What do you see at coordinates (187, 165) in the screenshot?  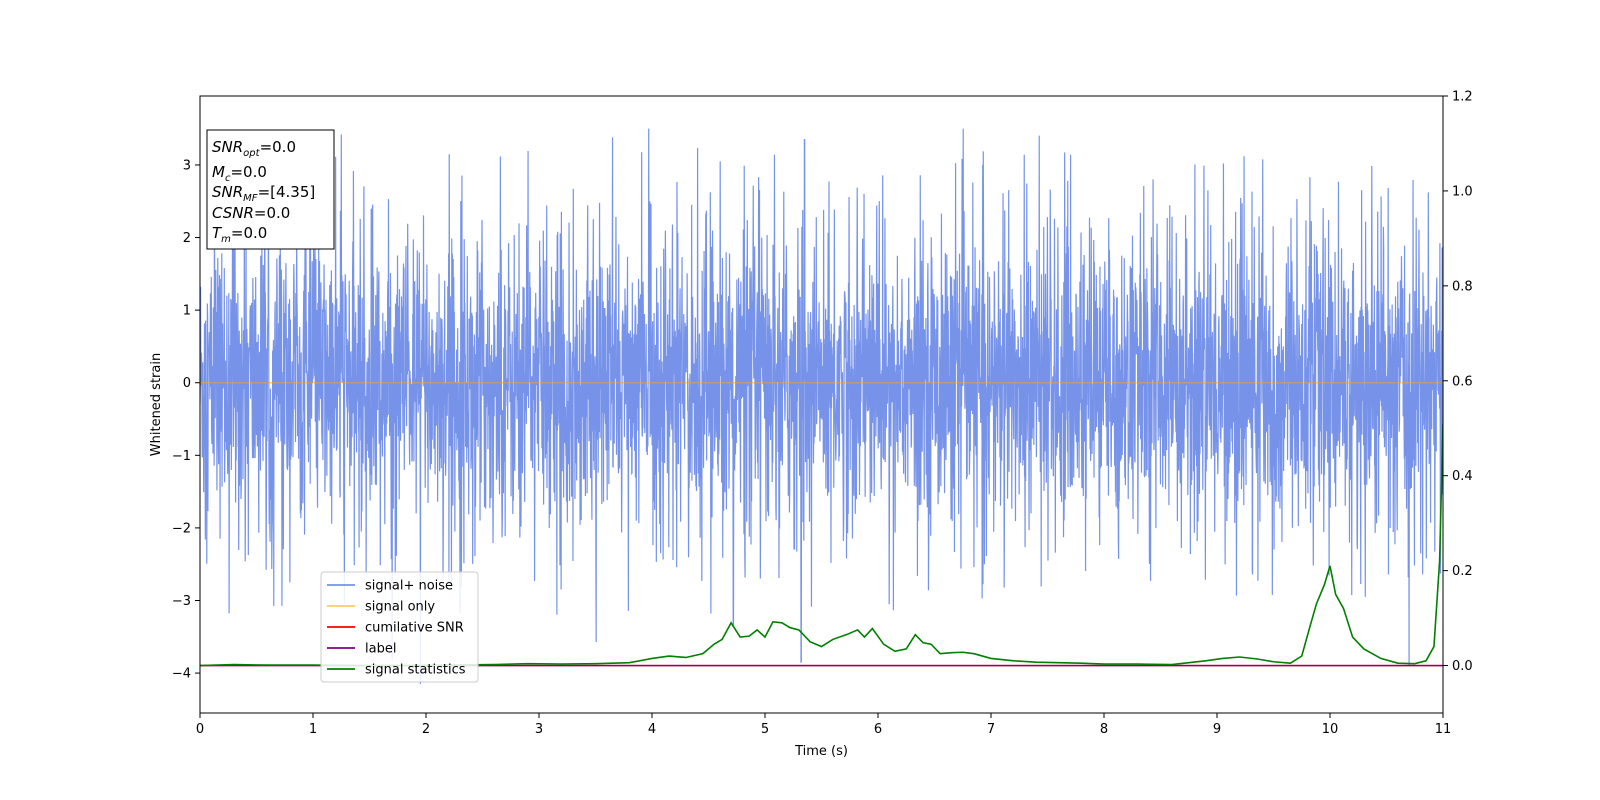 I see `y-left-tick-label: 3` at bounding box center [187, 165].